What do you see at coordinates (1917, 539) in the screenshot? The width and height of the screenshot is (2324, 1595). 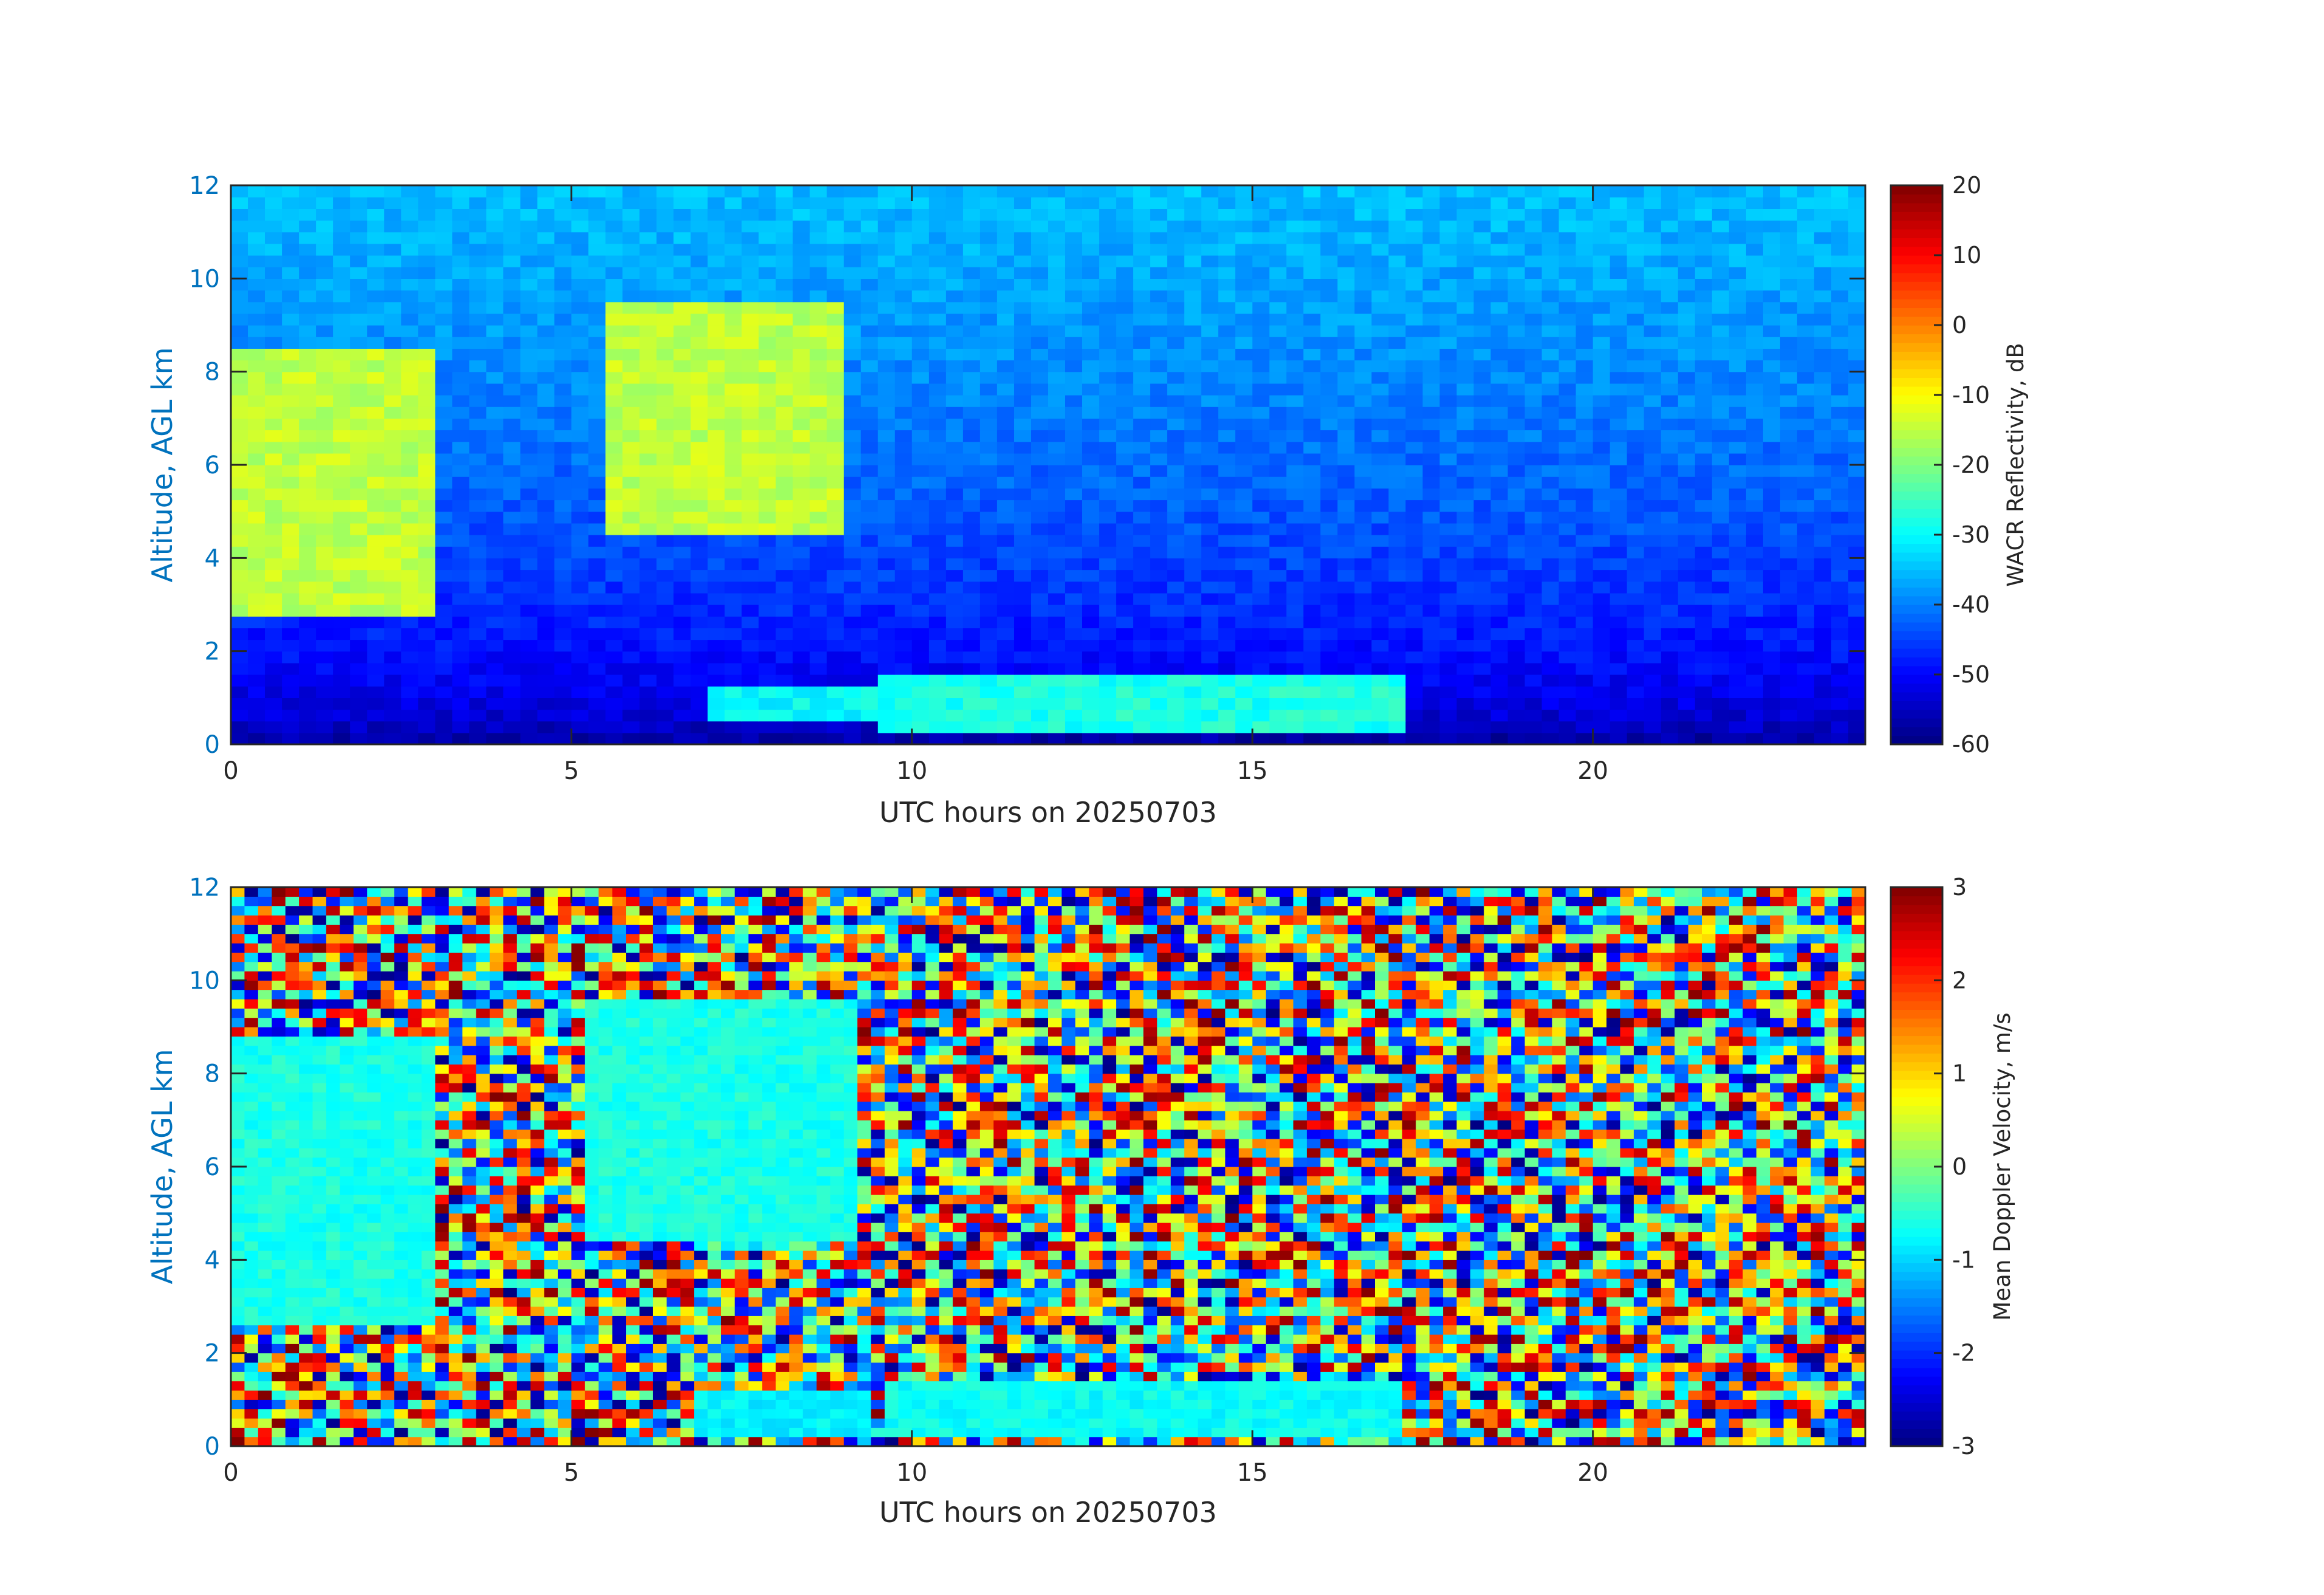 I see `colorbar-swatch` at bounding box center [1917, 539].